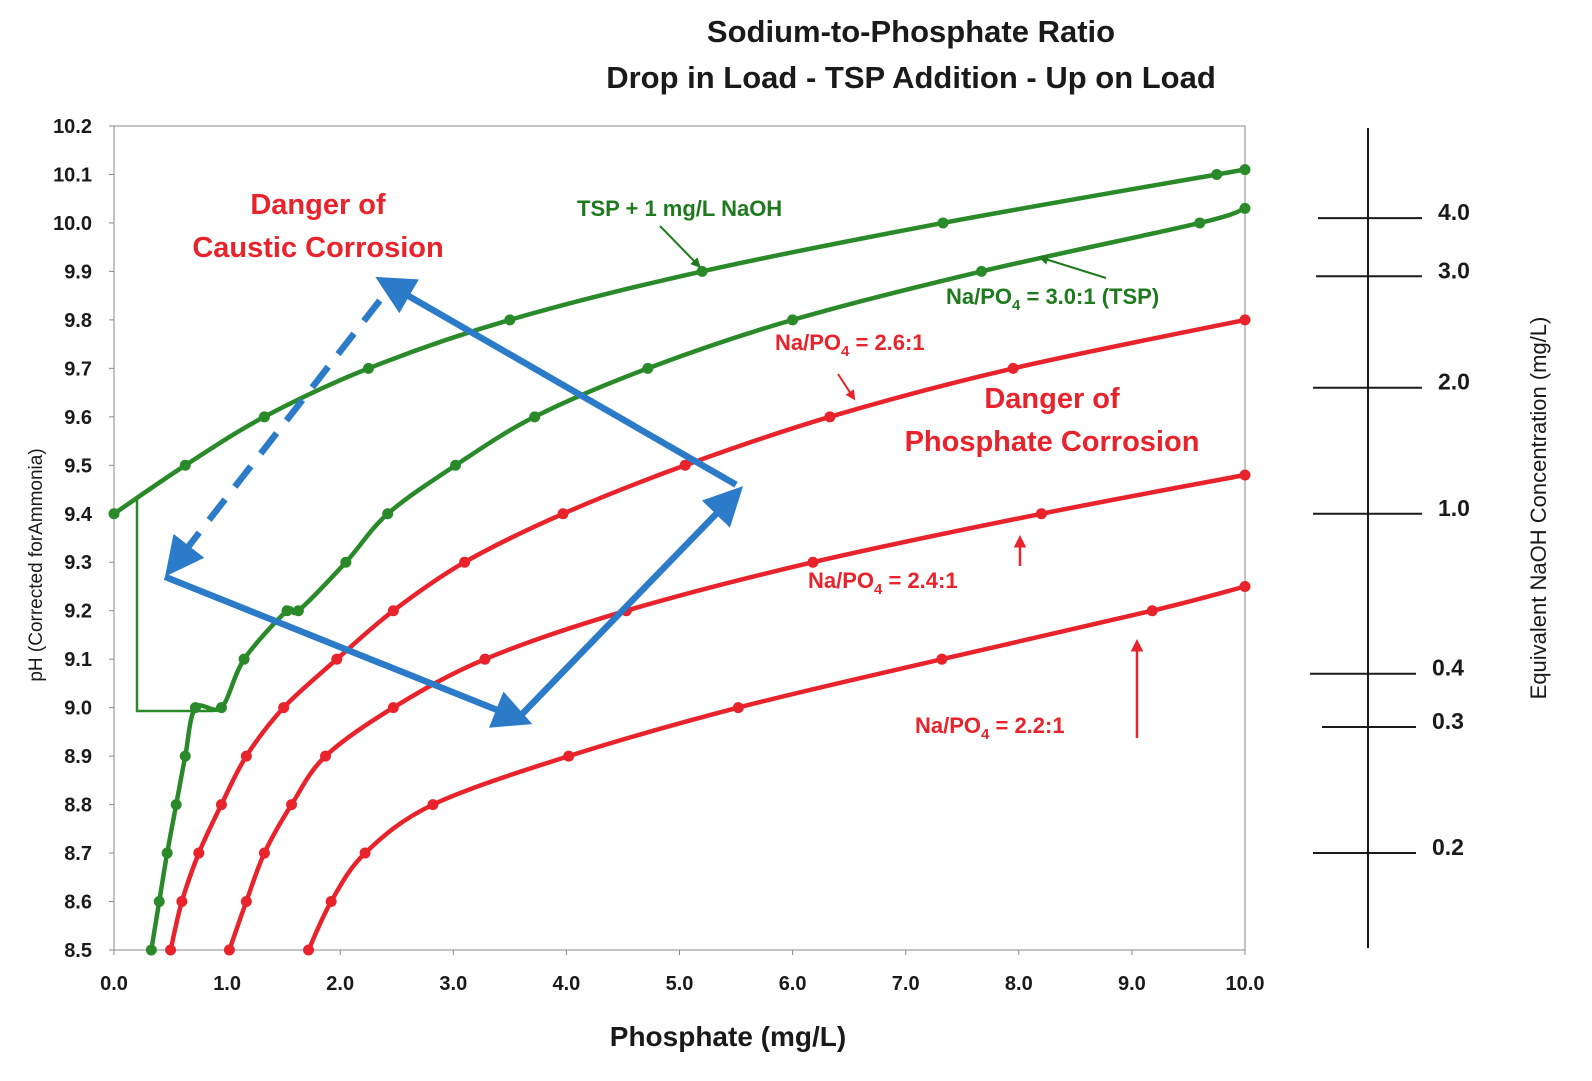 This screenshot has height=1081, width=1592. I want to click on x-tick-label: 4.0, so click(566, 984).